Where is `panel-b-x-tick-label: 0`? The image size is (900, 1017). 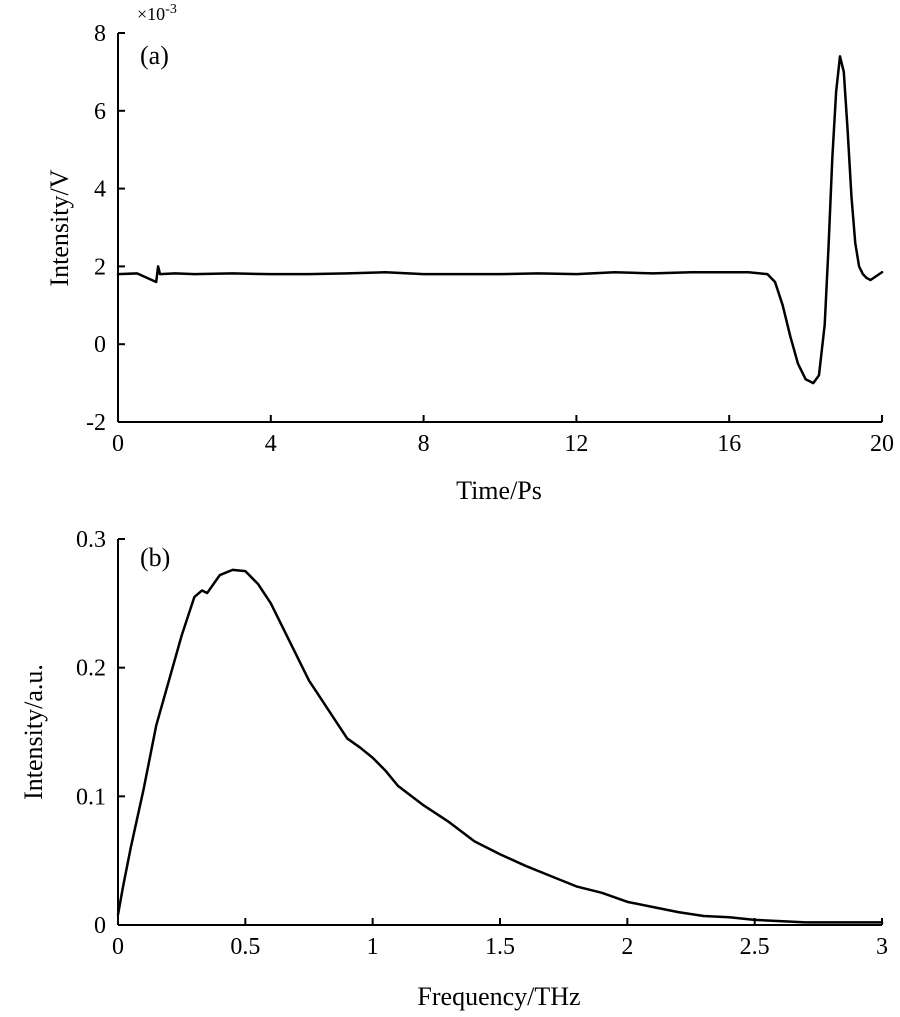
panel-b-x-tick-label: 0 is located at coordinates (118, 947).